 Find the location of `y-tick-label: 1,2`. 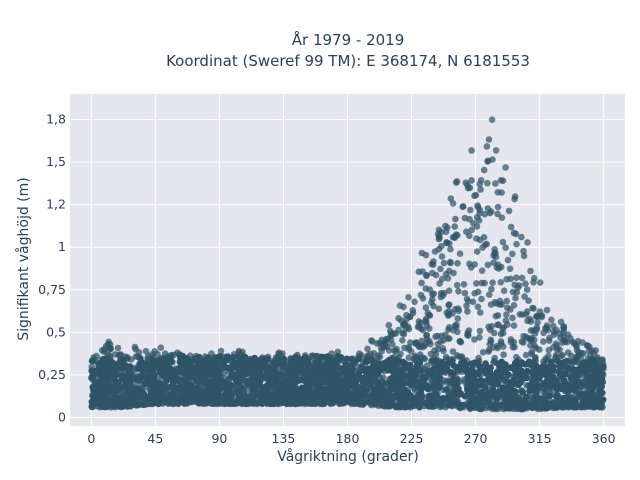

y-tick-label: 1,2 is located at coordinates (56, 204).